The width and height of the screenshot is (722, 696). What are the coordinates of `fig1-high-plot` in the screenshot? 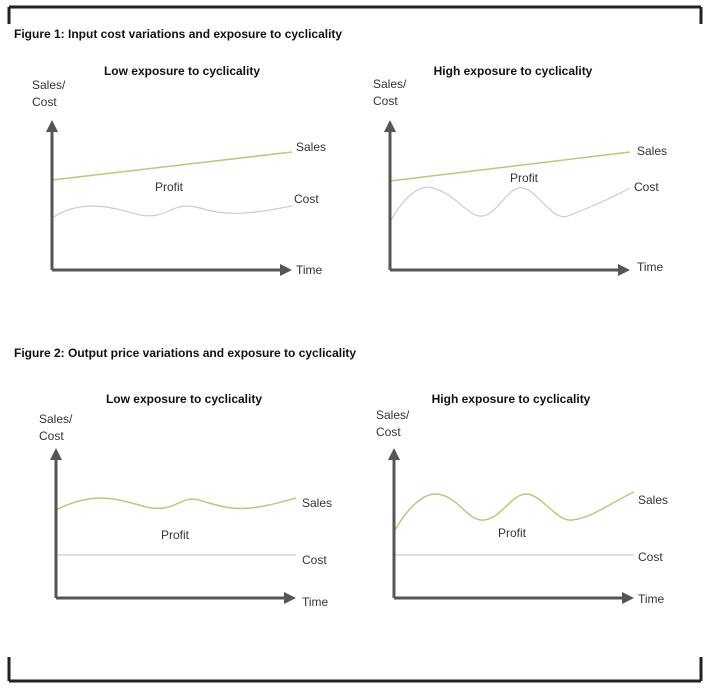 It's located at (507, 198).